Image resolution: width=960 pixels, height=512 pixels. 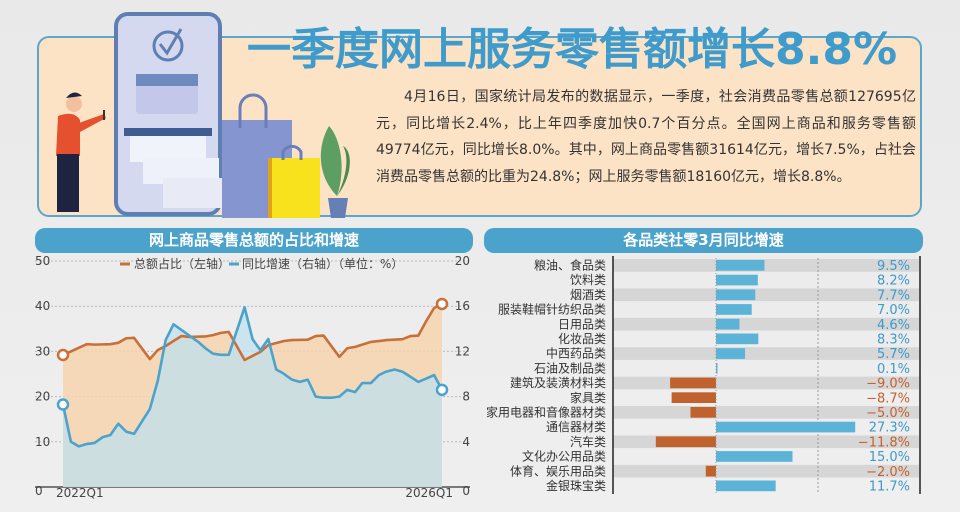 I want to click on illustration, so click(x=203, y=115).